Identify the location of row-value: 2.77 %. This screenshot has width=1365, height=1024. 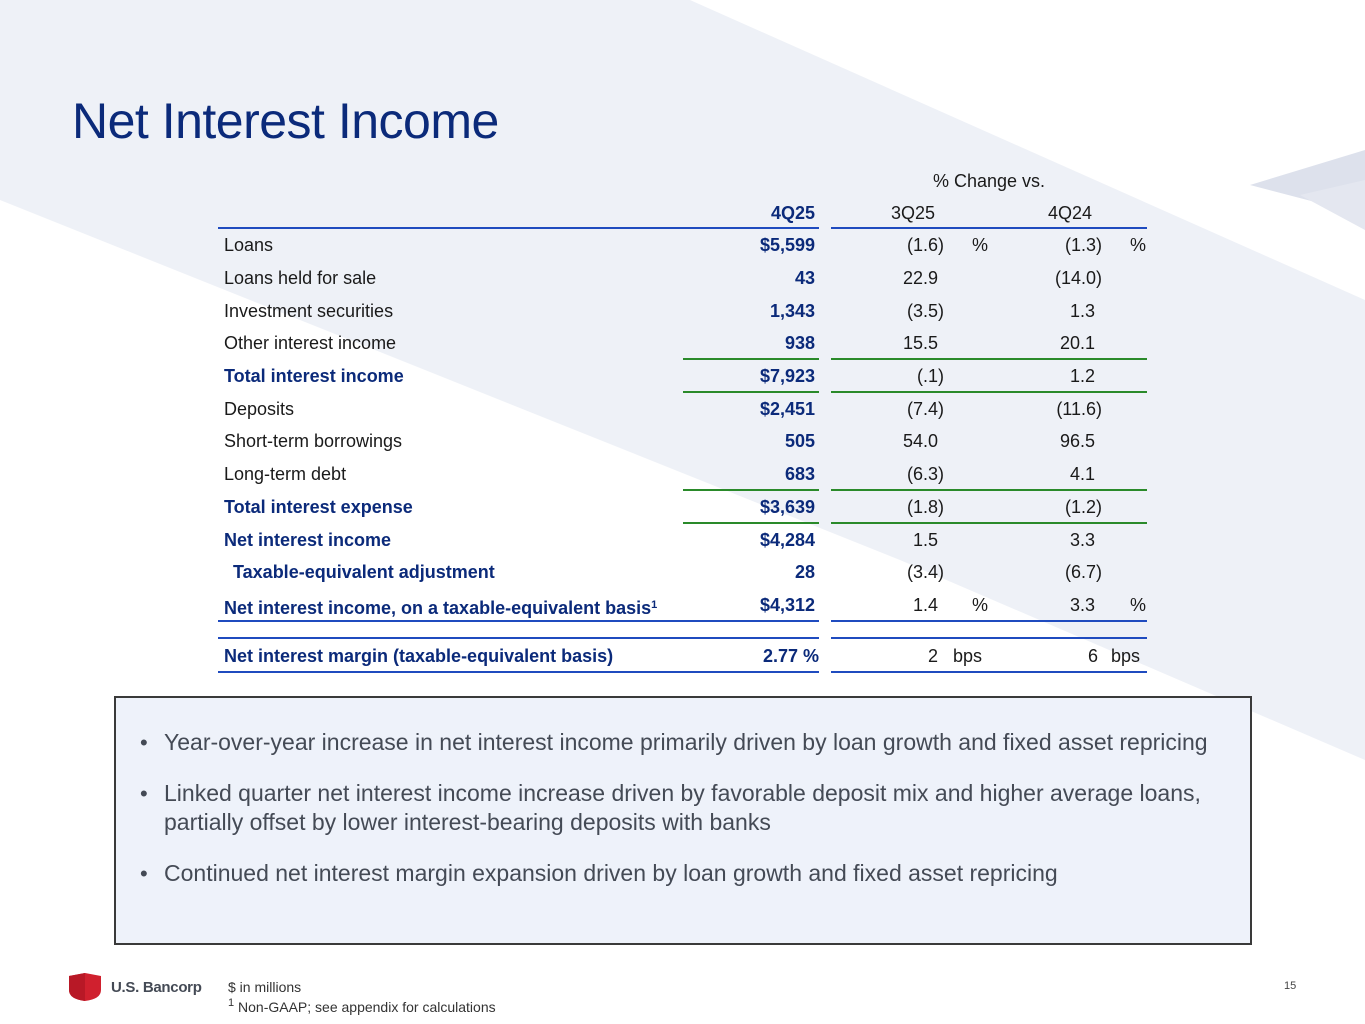
(790, 656).